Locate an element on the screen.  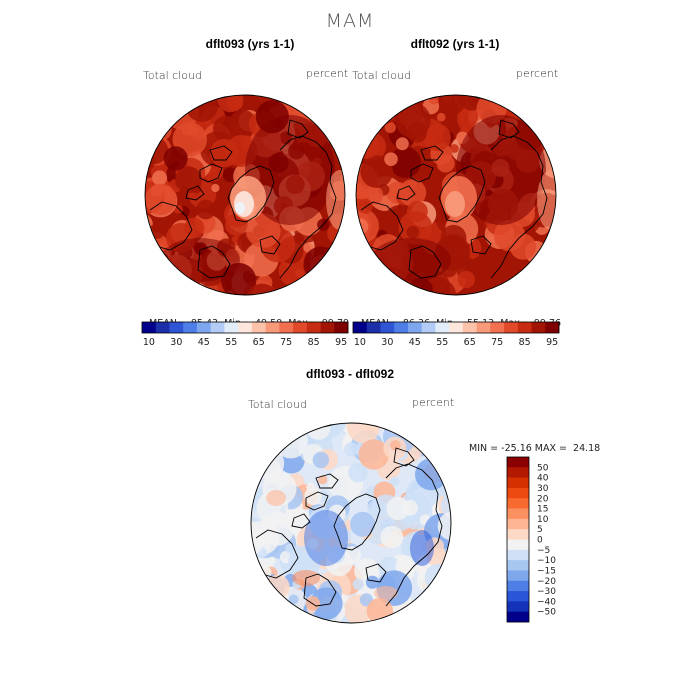
panel1-colorbar-tick-label: 95 is located at coordinates (341, 342).